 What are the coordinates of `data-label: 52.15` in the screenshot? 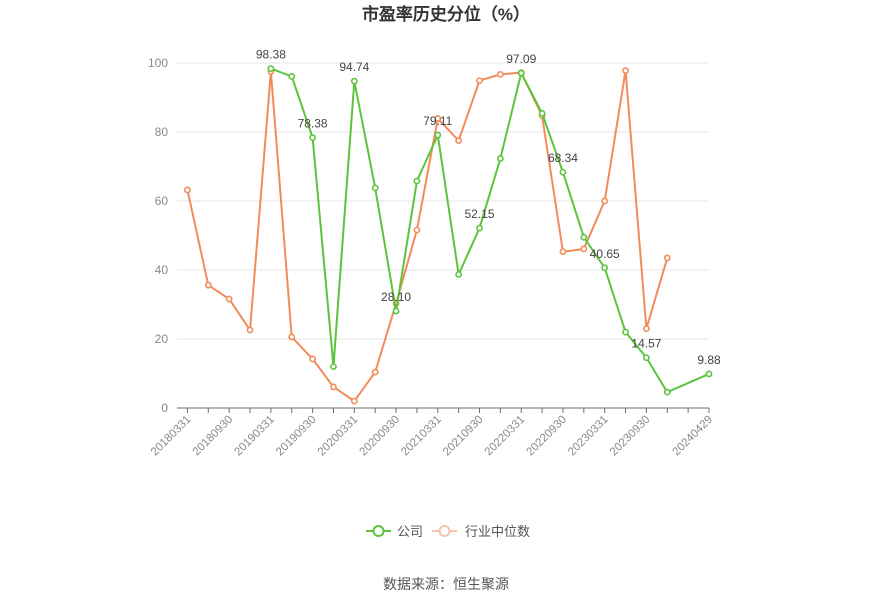 It's located at (479, 214).